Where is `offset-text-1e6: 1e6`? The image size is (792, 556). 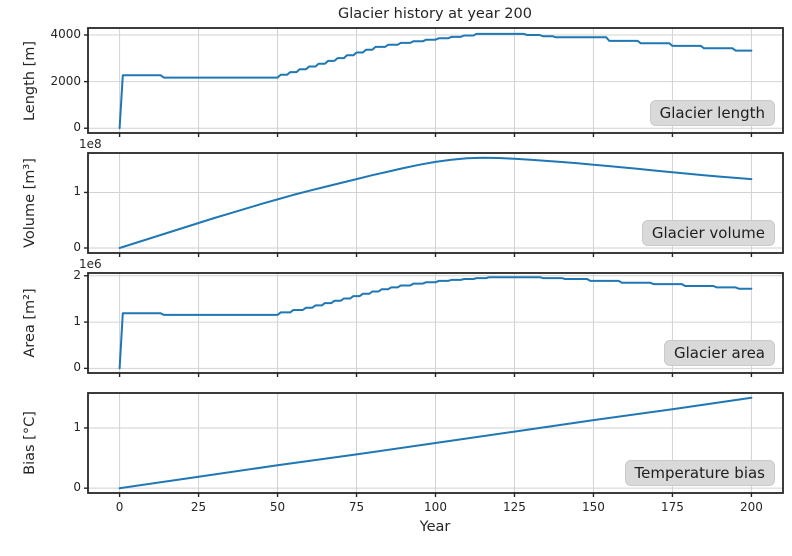 offset-text-1e6: 1e6 is located at coordinates (90, 264).